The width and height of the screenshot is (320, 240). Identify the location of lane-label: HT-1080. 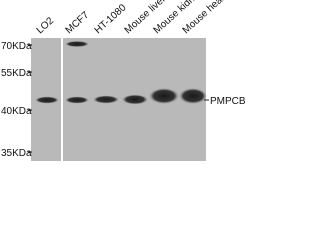
(111, 19).